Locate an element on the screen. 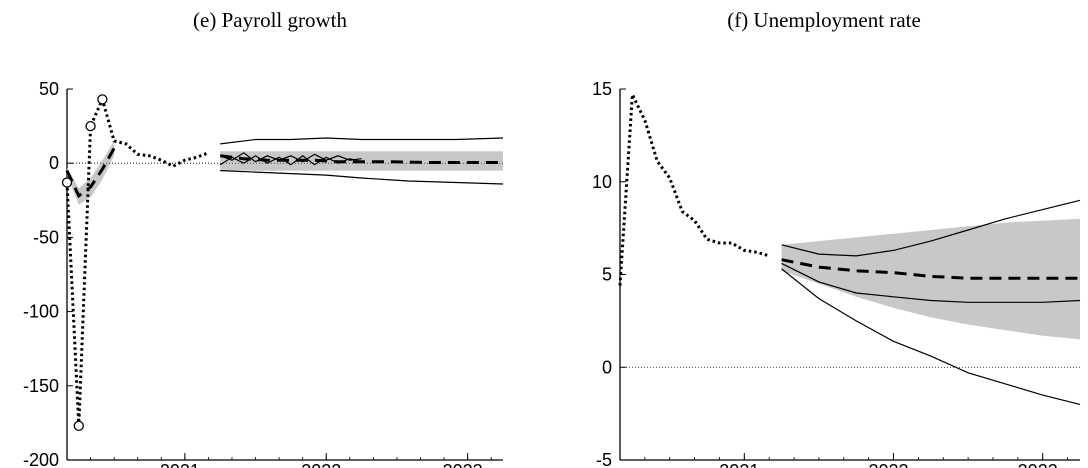  unemployment-y-tick-label: 10 is located at coordinates (602, 182).